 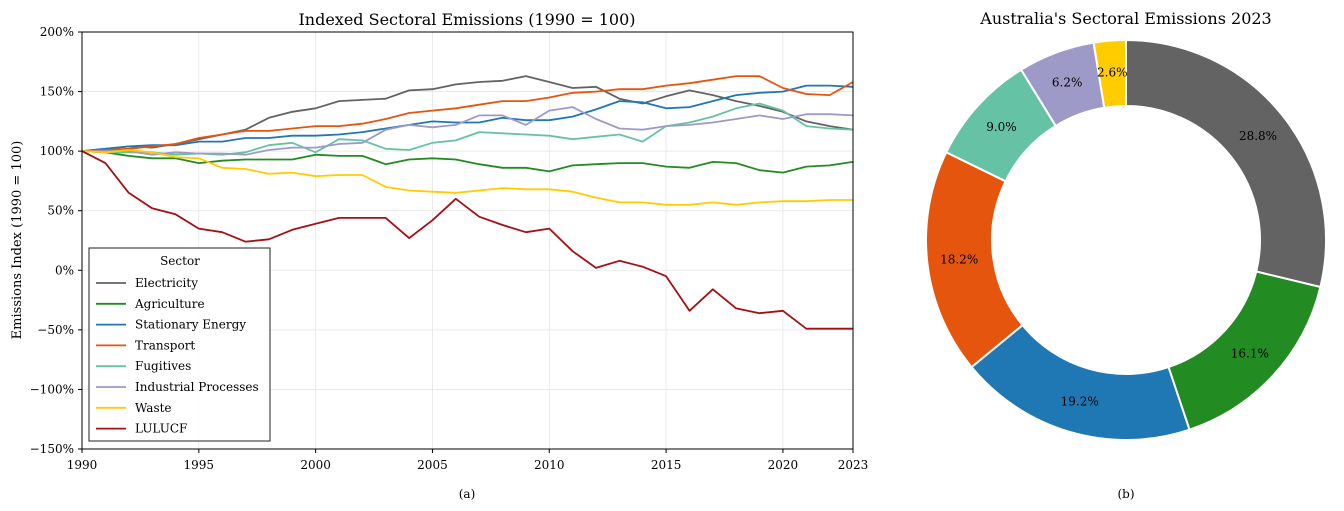 I want to click on donut-percent-label: 28.8%, so click(x=1258, y=136).